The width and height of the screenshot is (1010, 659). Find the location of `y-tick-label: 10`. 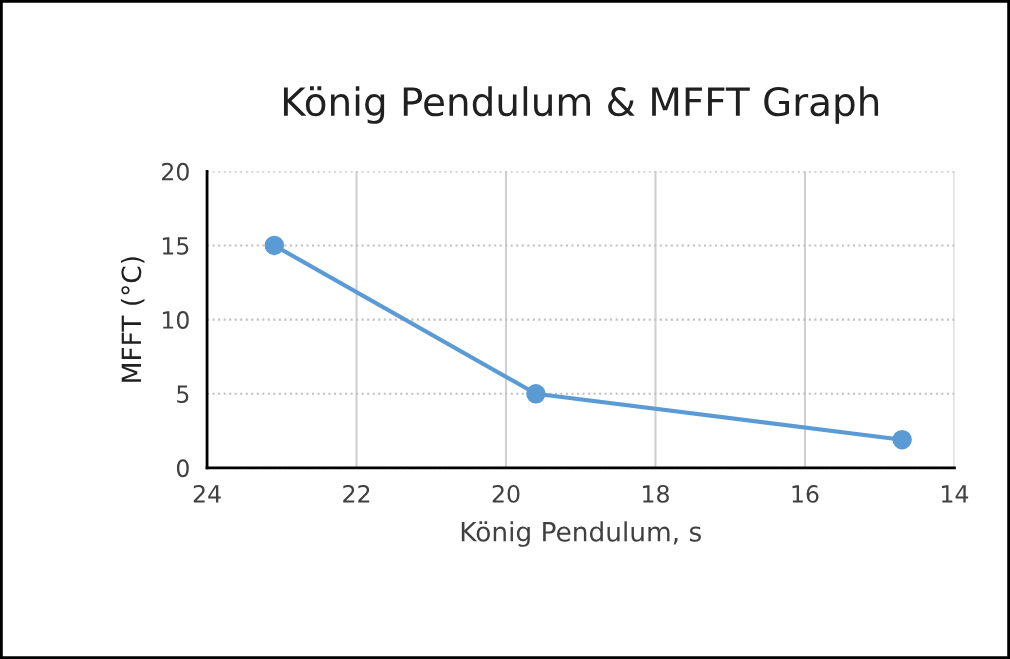

y-tick-label: 10 is located at coordinates (175, 320).